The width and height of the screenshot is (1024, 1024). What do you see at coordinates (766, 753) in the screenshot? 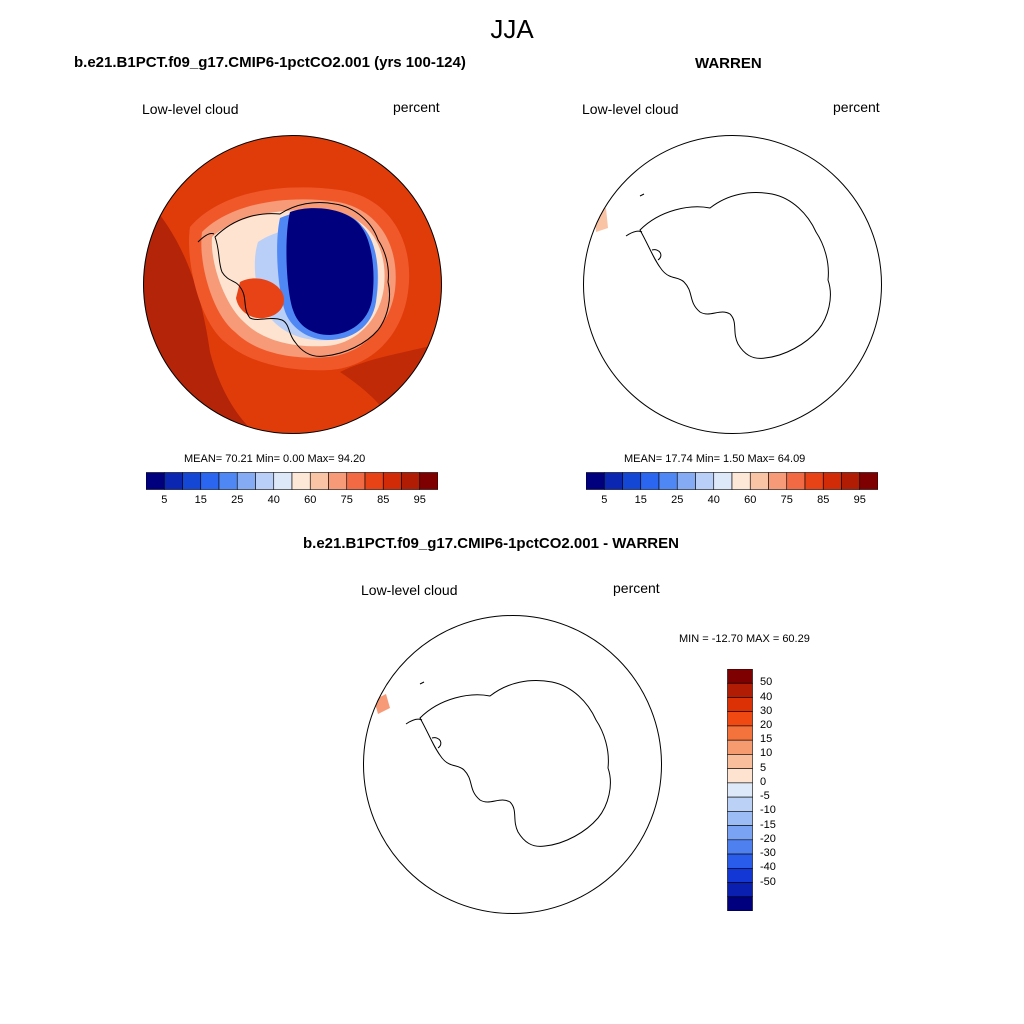
I see `colorbar-tick-label: 10` at bounding box center [766, 753].